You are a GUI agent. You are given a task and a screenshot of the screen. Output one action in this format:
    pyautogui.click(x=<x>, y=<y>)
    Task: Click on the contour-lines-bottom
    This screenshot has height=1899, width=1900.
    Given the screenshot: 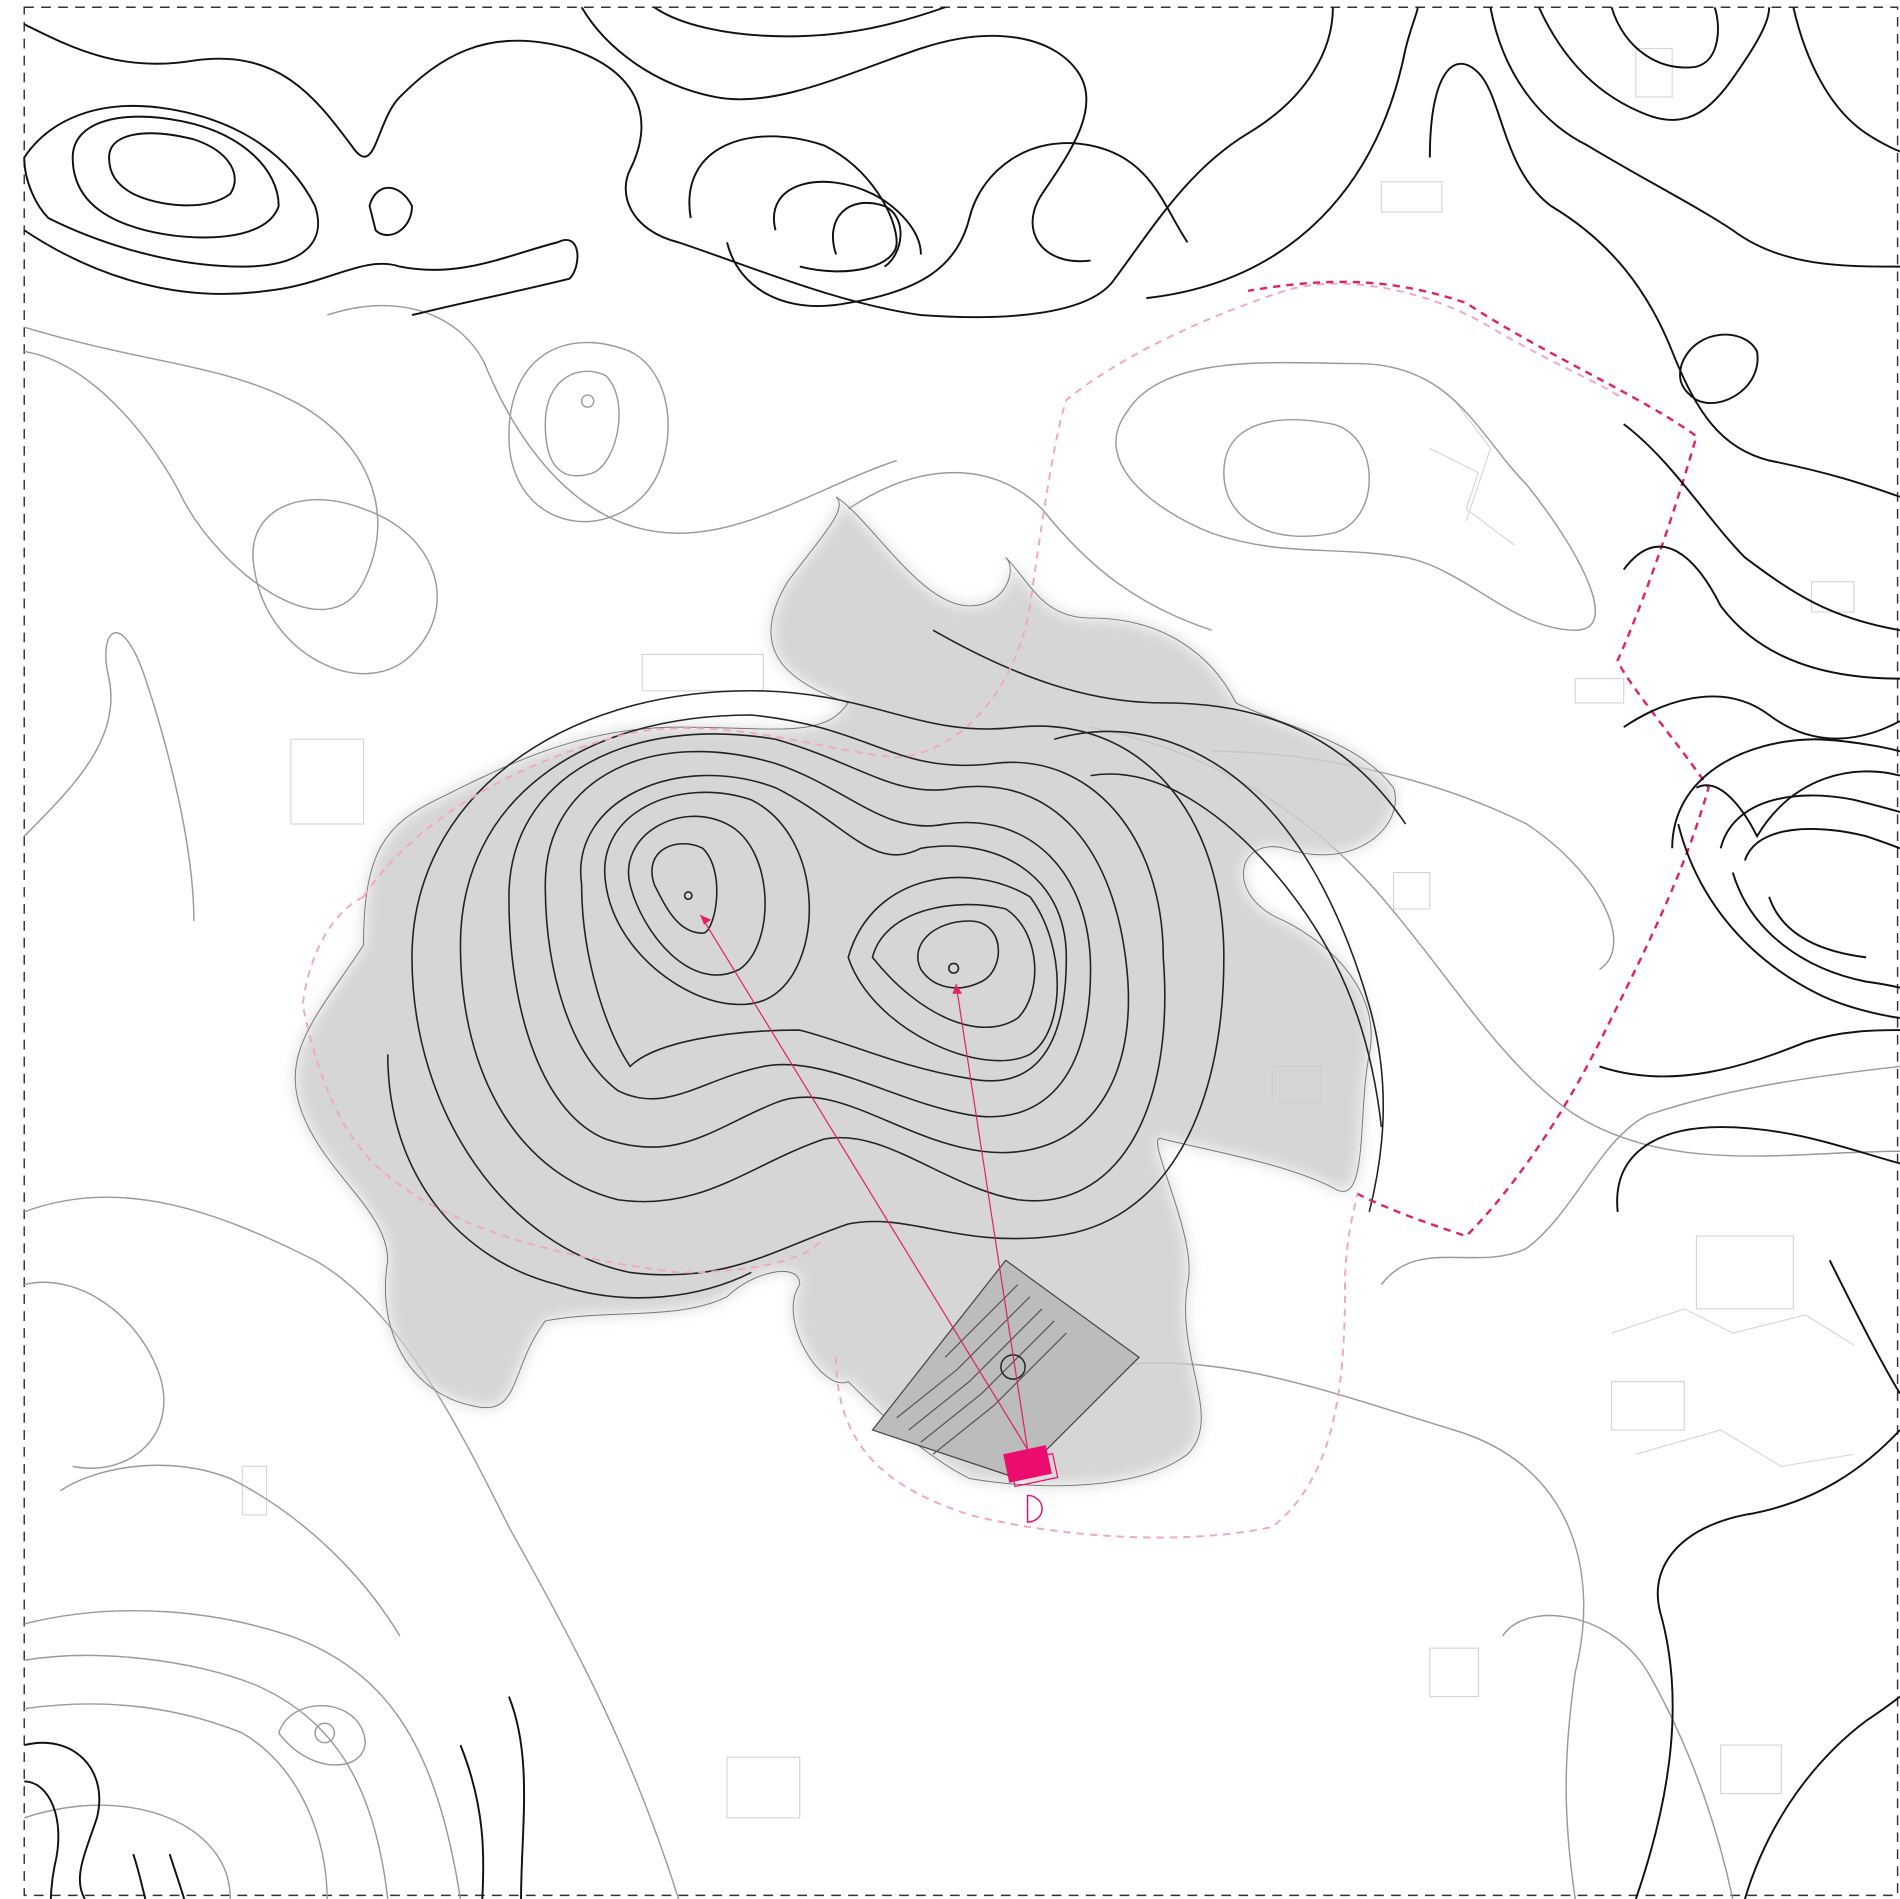 What is the action you would take?
    pyautogui.click(x=275, y=1797)
    